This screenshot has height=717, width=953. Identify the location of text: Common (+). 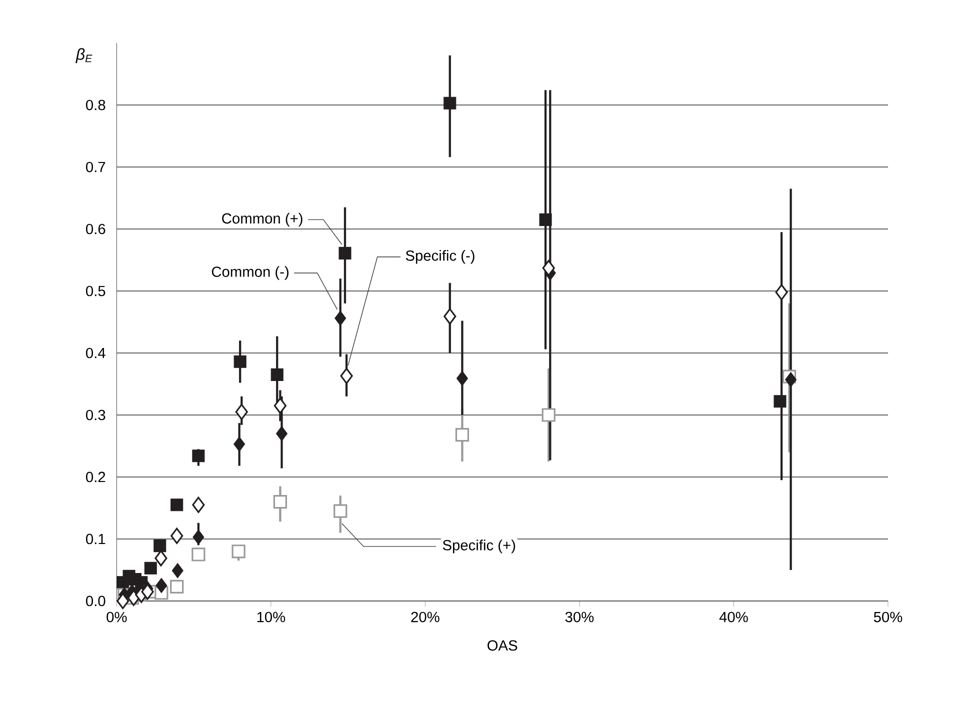
(262, 219).